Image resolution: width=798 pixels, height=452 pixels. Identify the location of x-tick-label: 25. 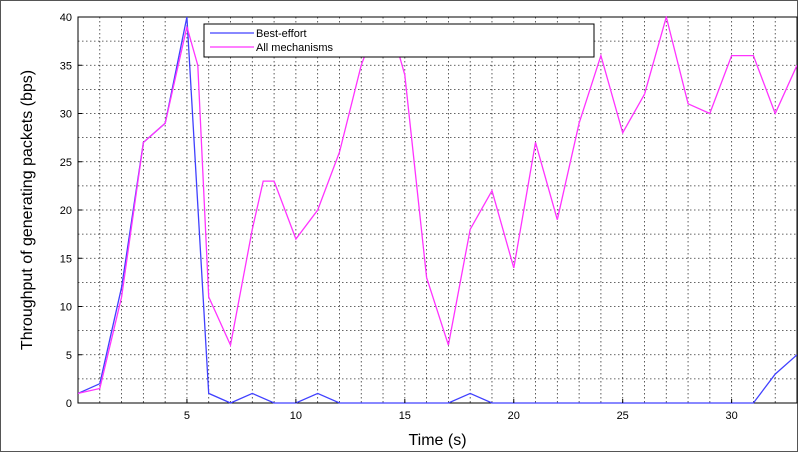
(623, 416).